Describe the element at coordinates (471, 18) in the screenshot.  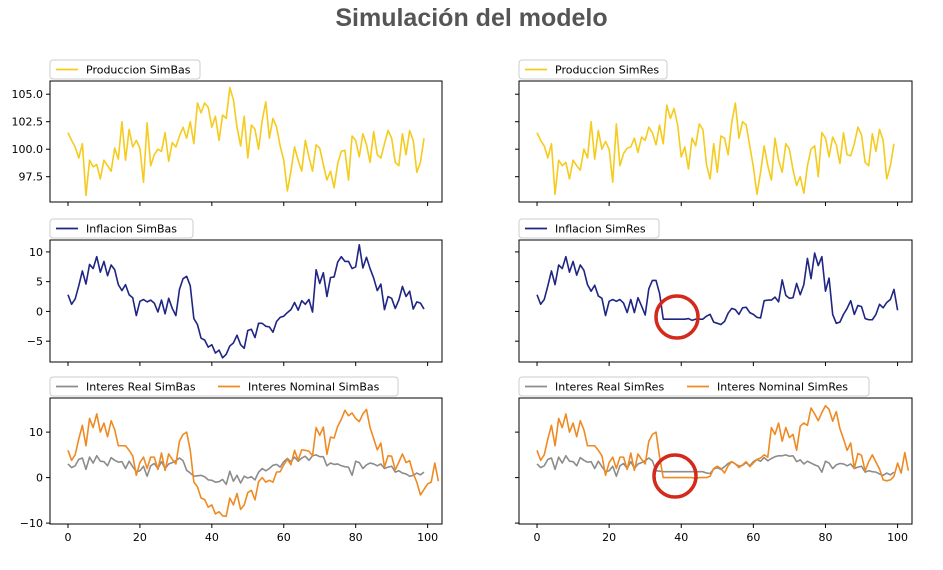
I see `page-title: Simulación del modelo` at that location.